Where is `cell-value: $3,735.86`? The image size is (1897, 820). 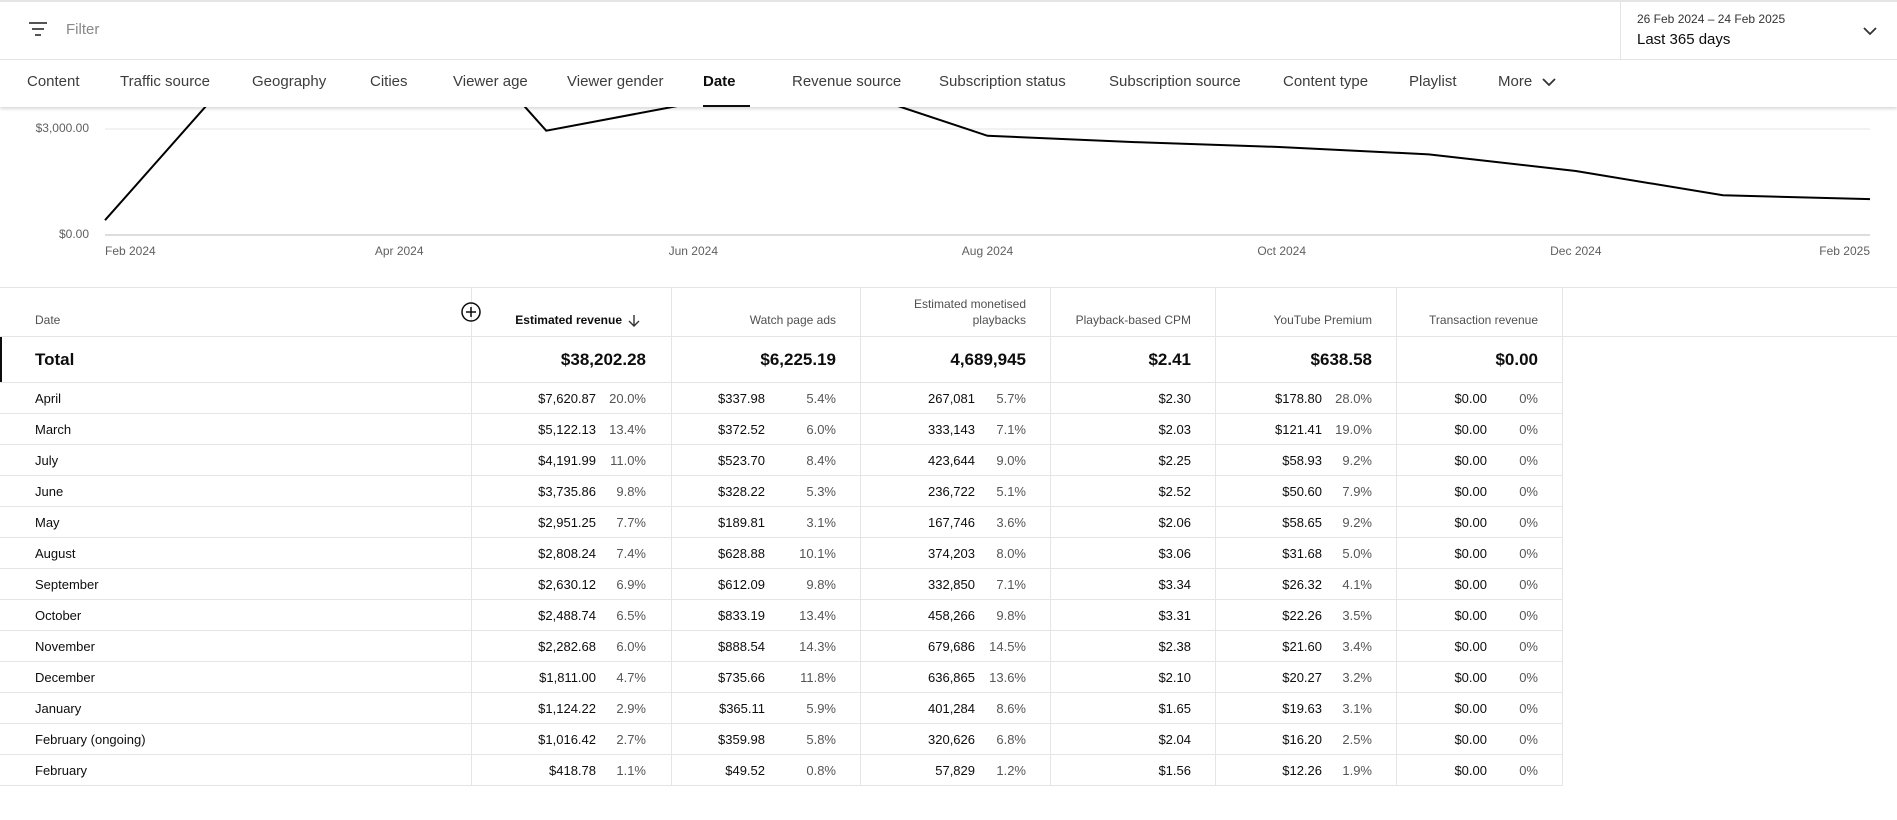
cell-value: $3,735.86 is located at coordinates (567, 491).